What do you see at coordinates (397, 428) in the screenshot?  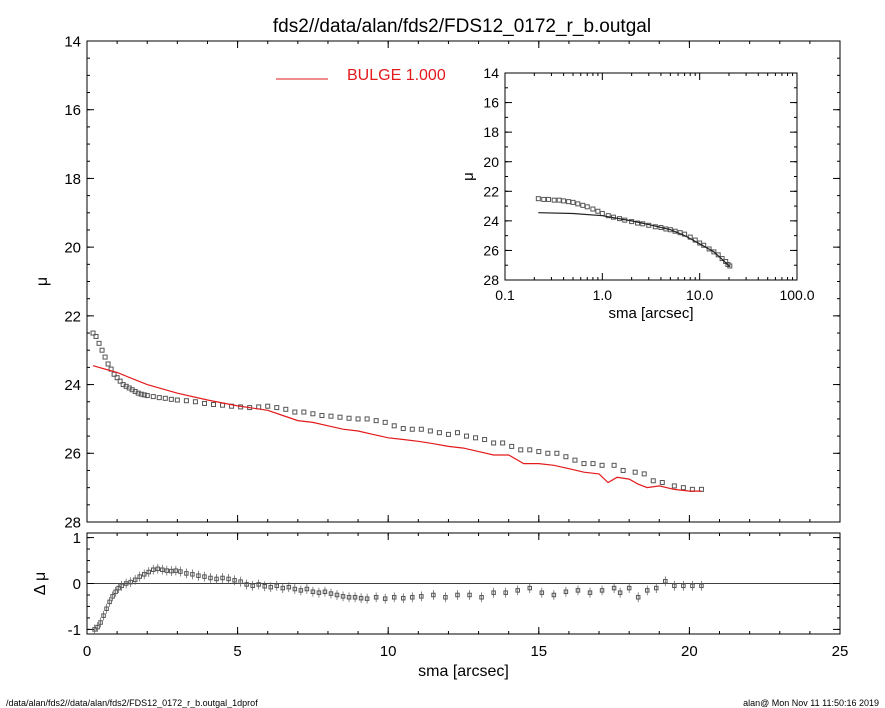 I see `main-model-line` at bounding box center [397, 428].